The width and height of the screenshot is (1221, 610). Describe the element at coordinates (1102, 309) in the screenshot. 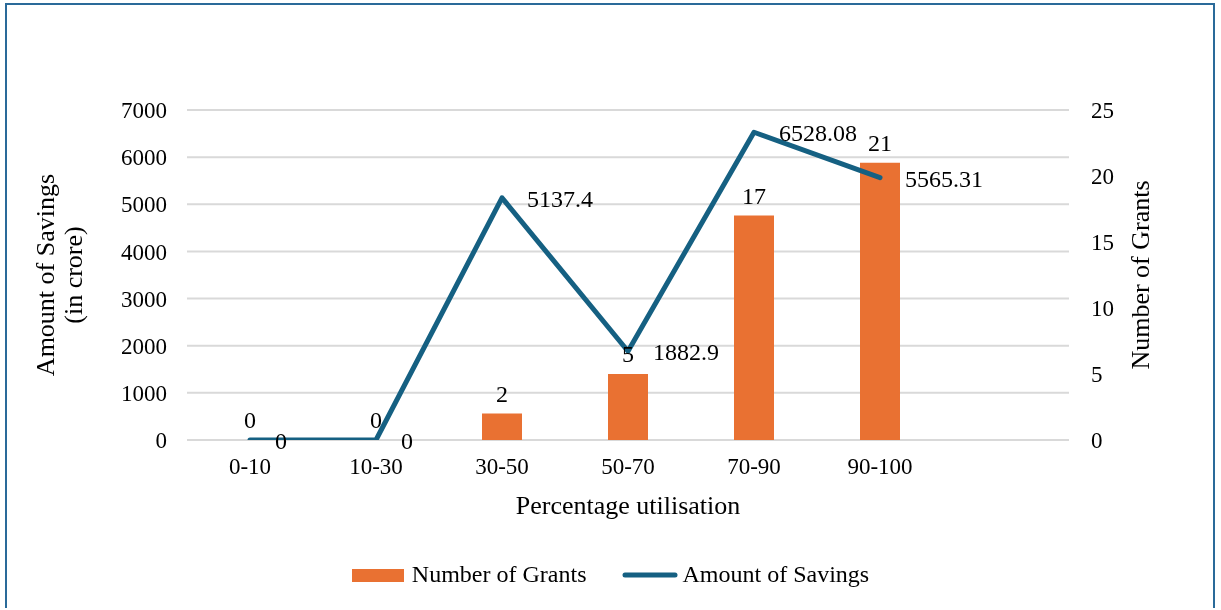

I see `y2-tick-label: 10` at that location.